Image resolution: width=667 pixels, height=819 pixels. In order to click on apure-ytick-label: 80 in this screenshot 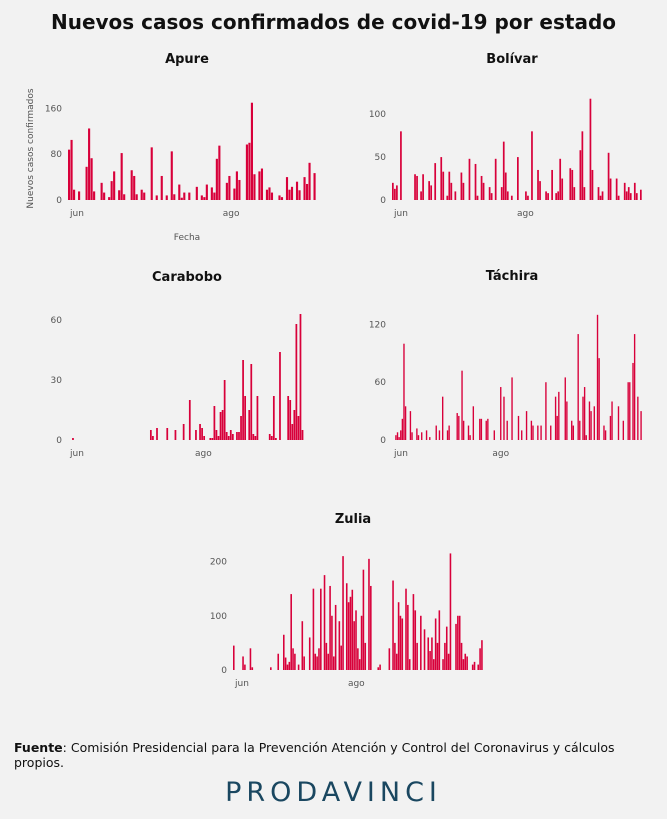, I will do `click(57, 155)`.